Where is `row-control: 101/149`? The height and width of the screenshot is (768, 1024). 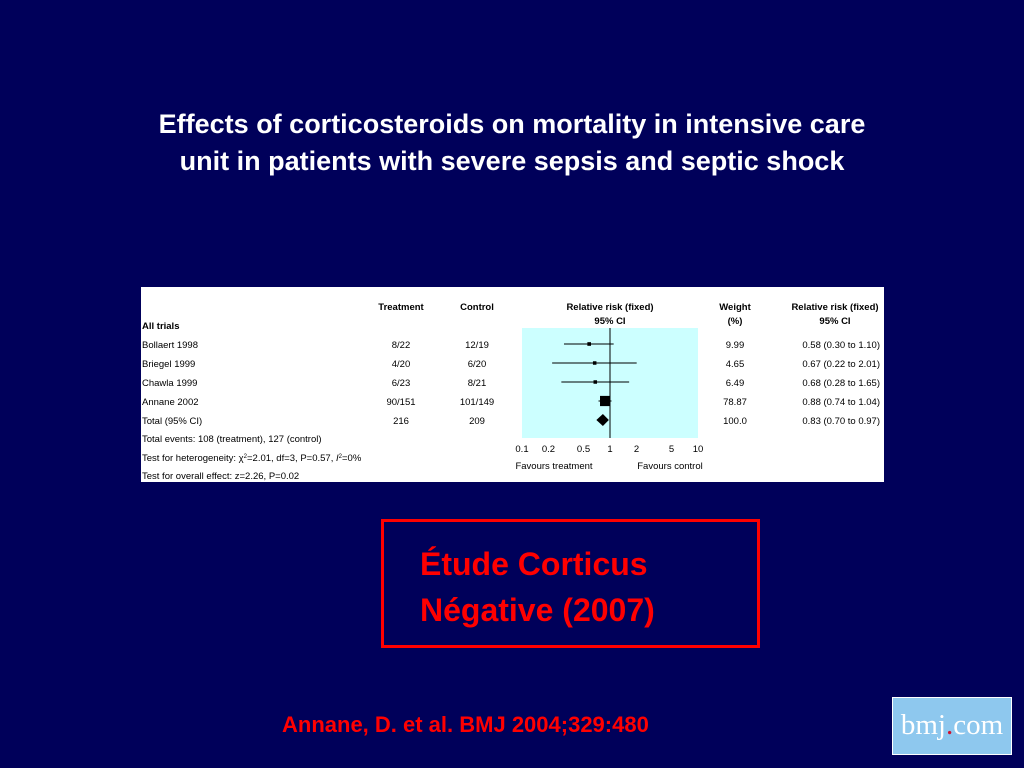 row-control: 101/149 is located at coordinates (477, 402).